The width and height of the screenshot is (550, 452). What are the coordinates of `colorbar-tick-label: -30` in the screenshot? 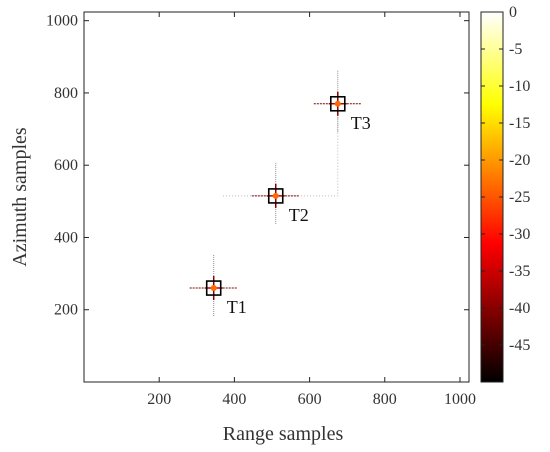 It's located at (519, 234).